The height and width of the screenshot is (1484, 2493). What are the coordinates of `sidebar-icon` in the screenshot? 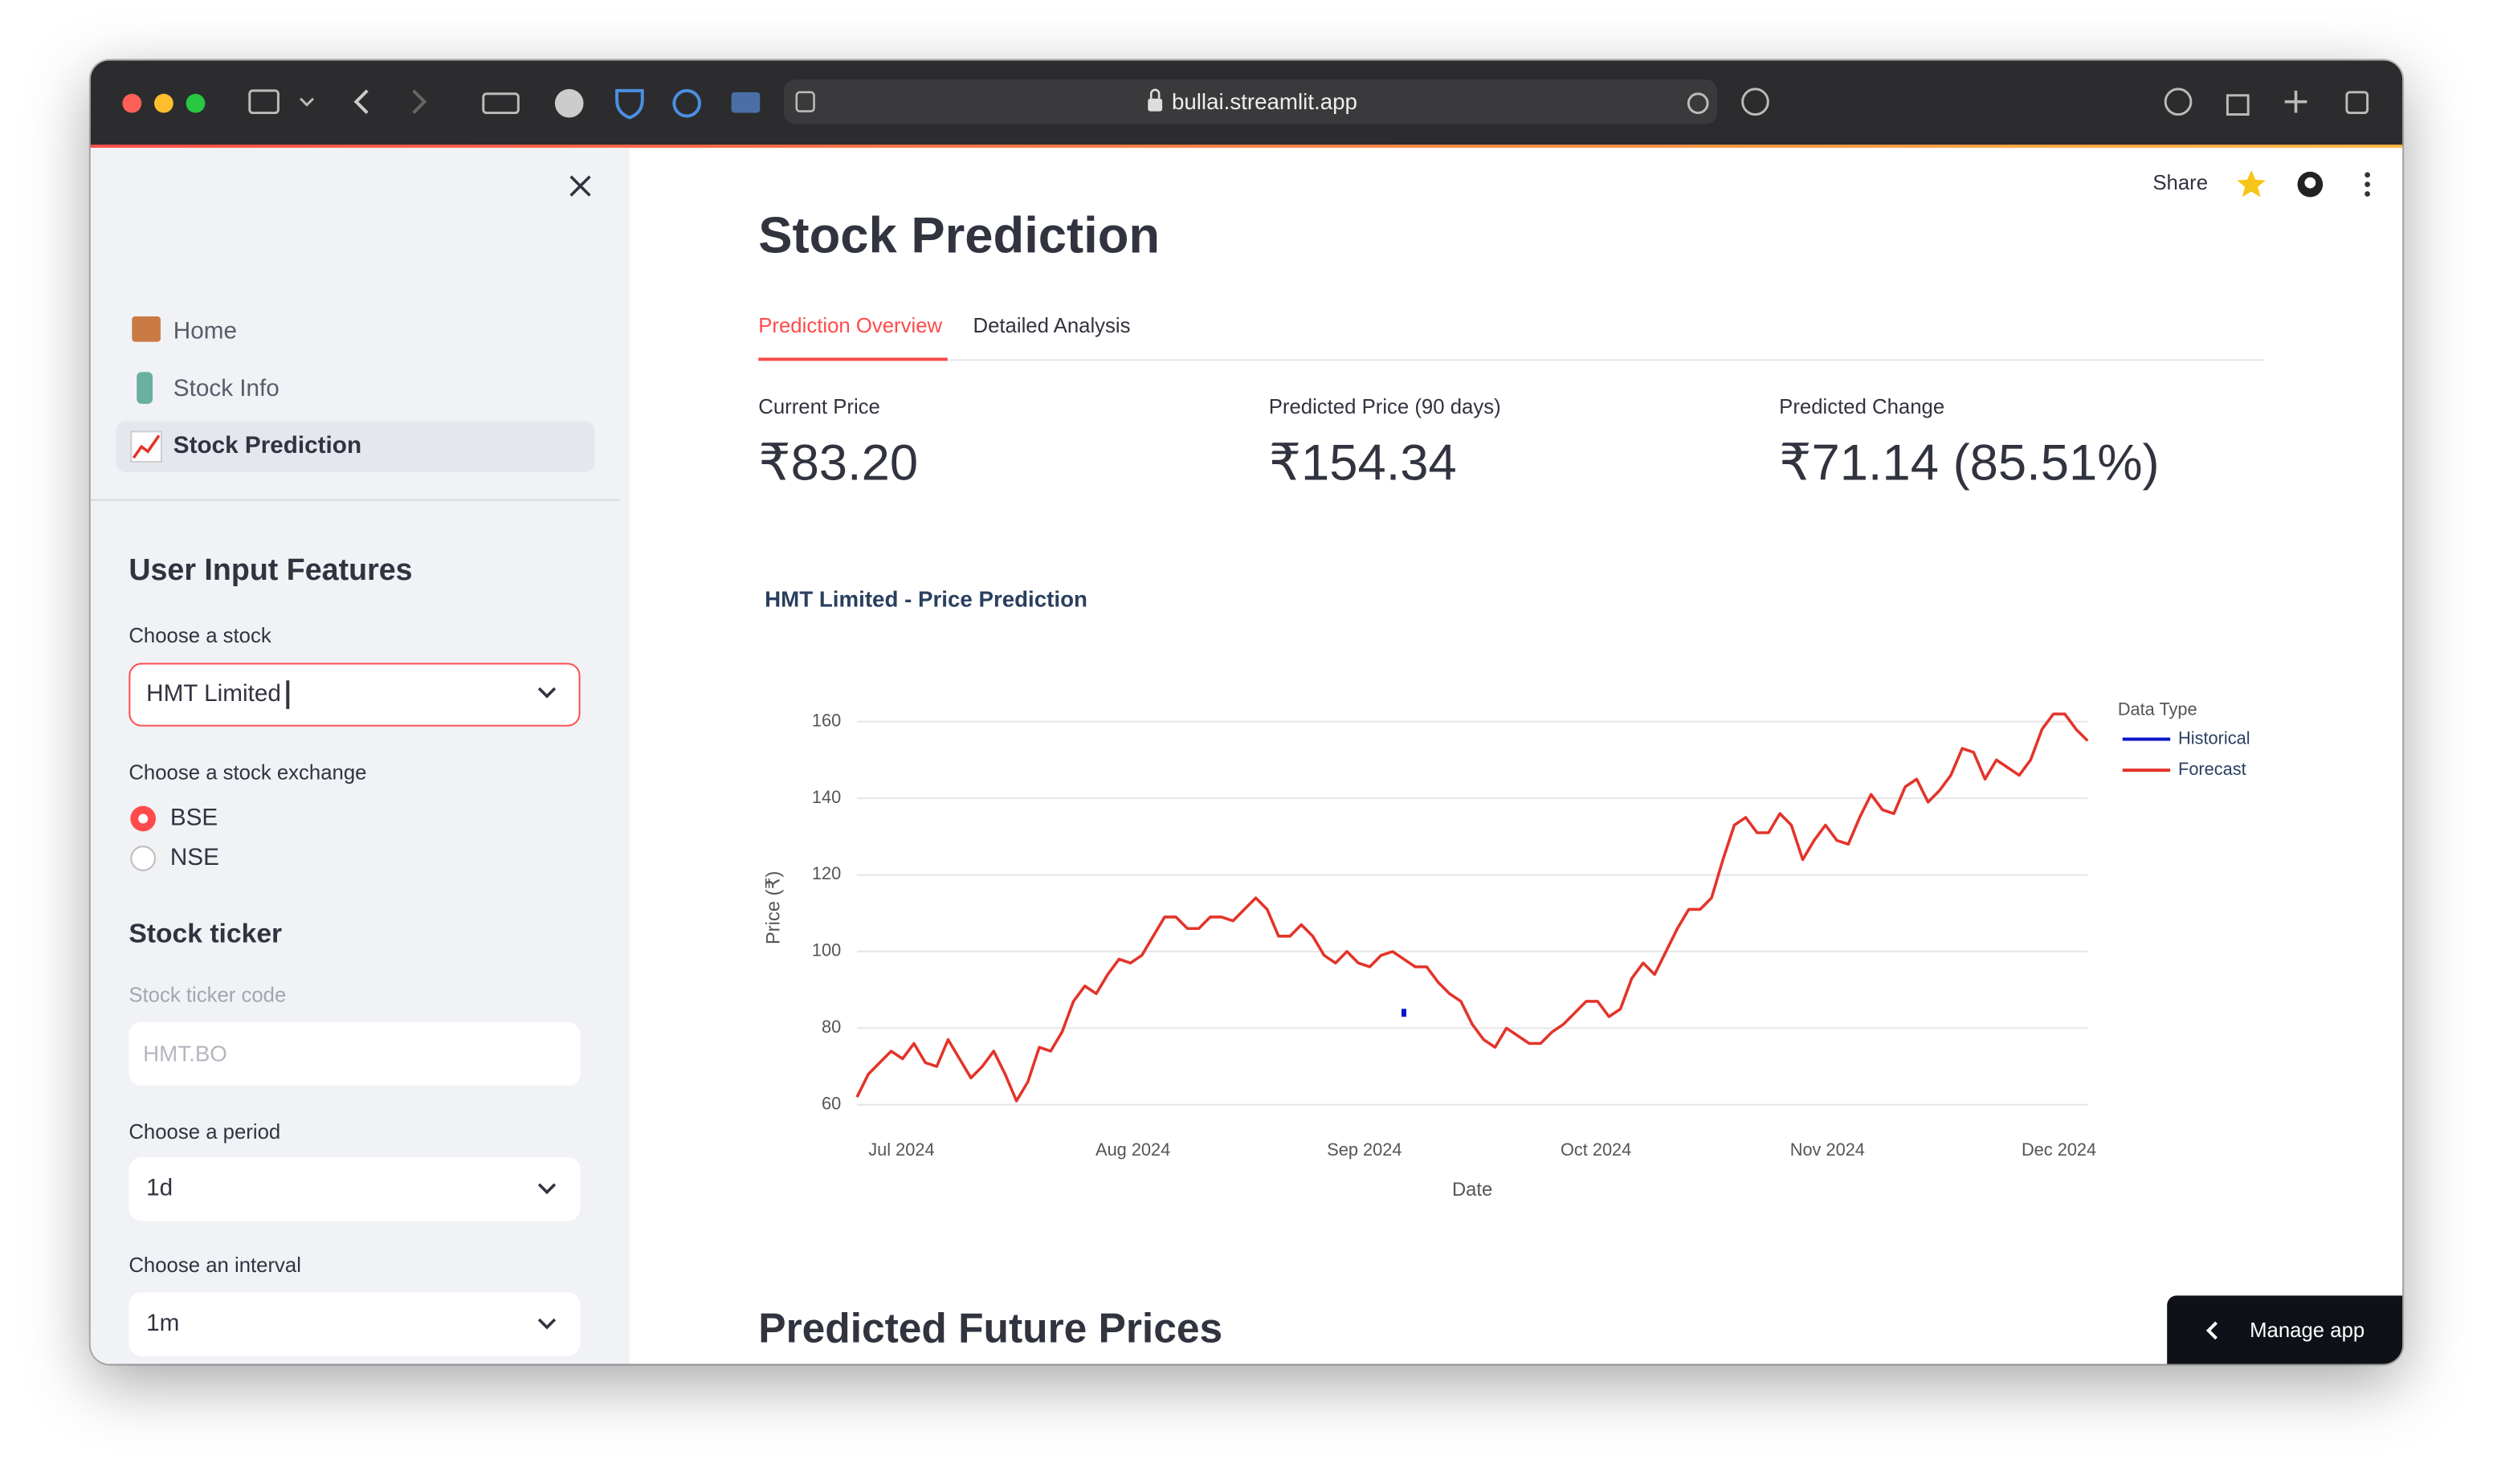 It's located at (263, 102).